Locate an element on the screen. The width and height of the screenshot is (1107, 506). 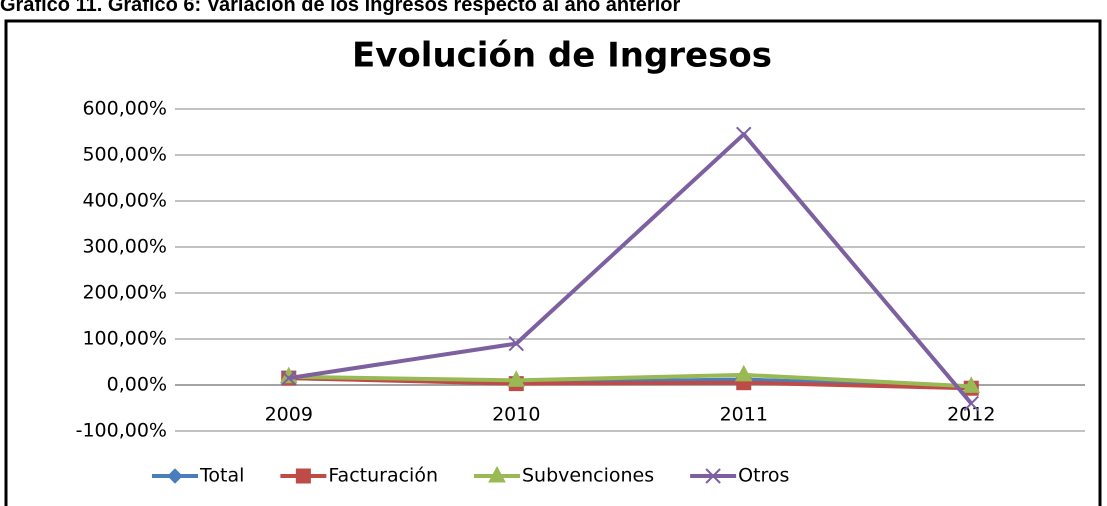
legend-label: Otros is located at coordinates (763, 476).